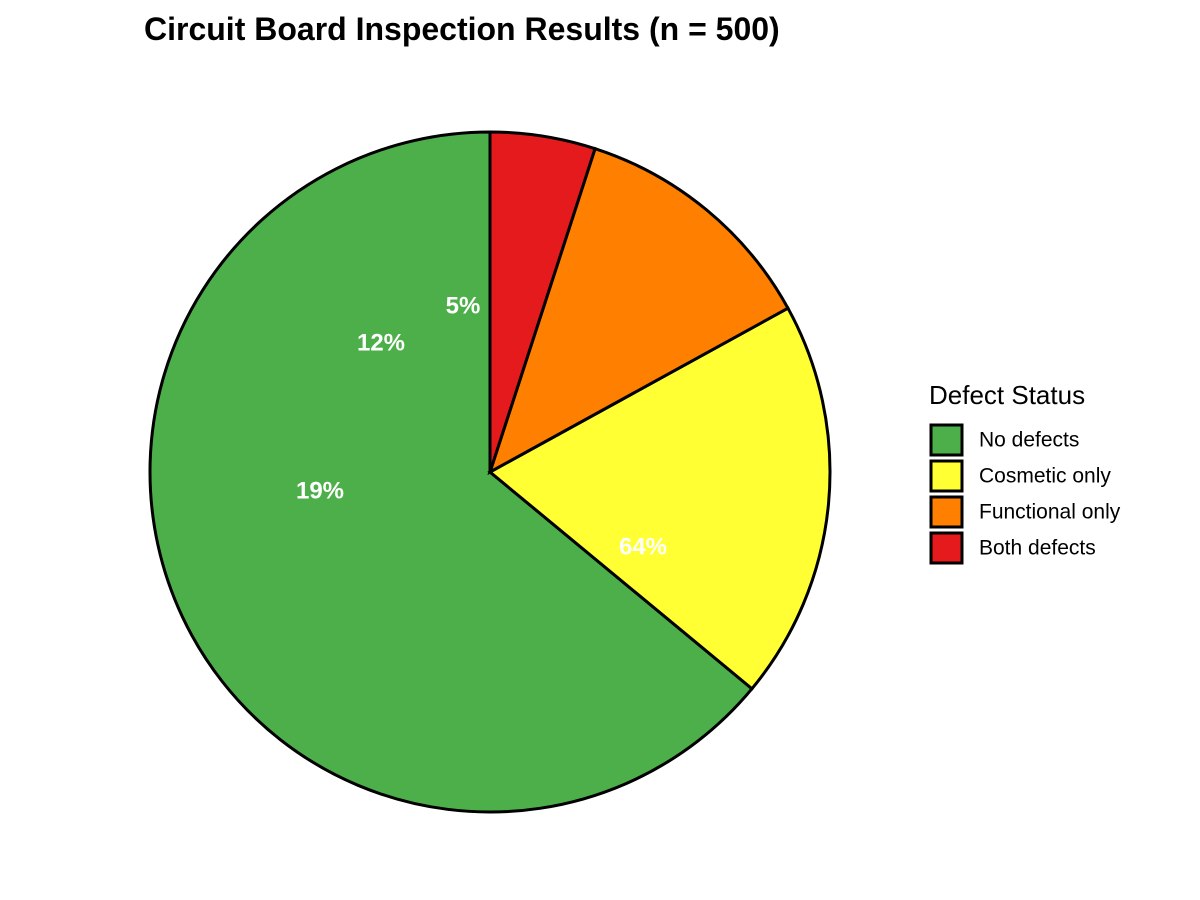 Image resolution: width=1200 pixels, height=900 pixels. Describe the element at coordinates (1007, 395) in the screenshot. I see `legend-title: Defect Status` at that location.